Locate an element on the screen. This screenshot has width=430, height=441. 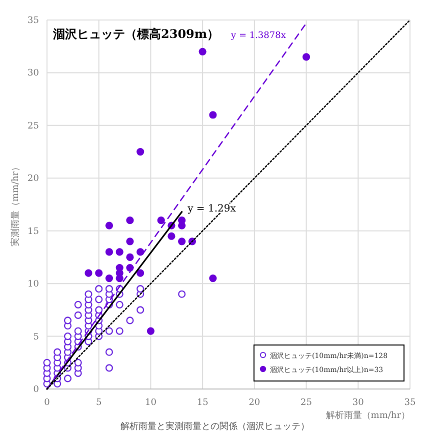
annotation: y = 1.3878x is located at coordinates (258, 36).